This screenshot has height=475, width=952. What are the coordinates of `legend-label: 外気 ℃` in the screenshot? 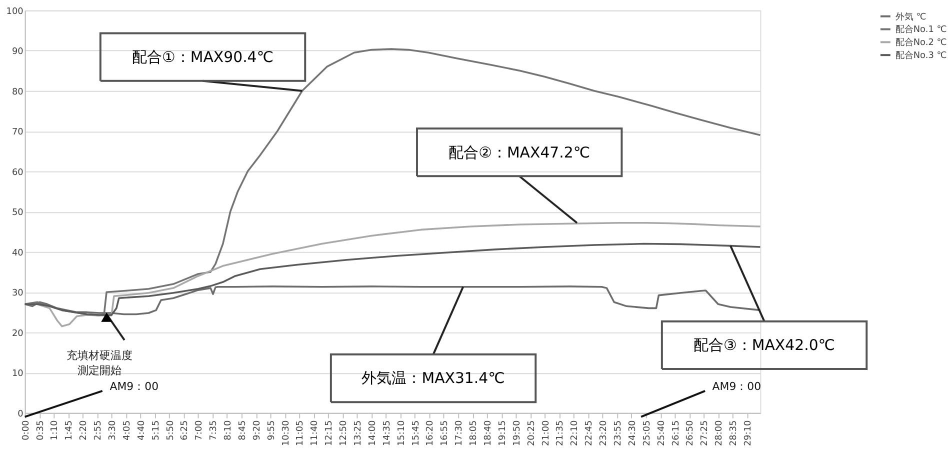 It's located at (910, 16).